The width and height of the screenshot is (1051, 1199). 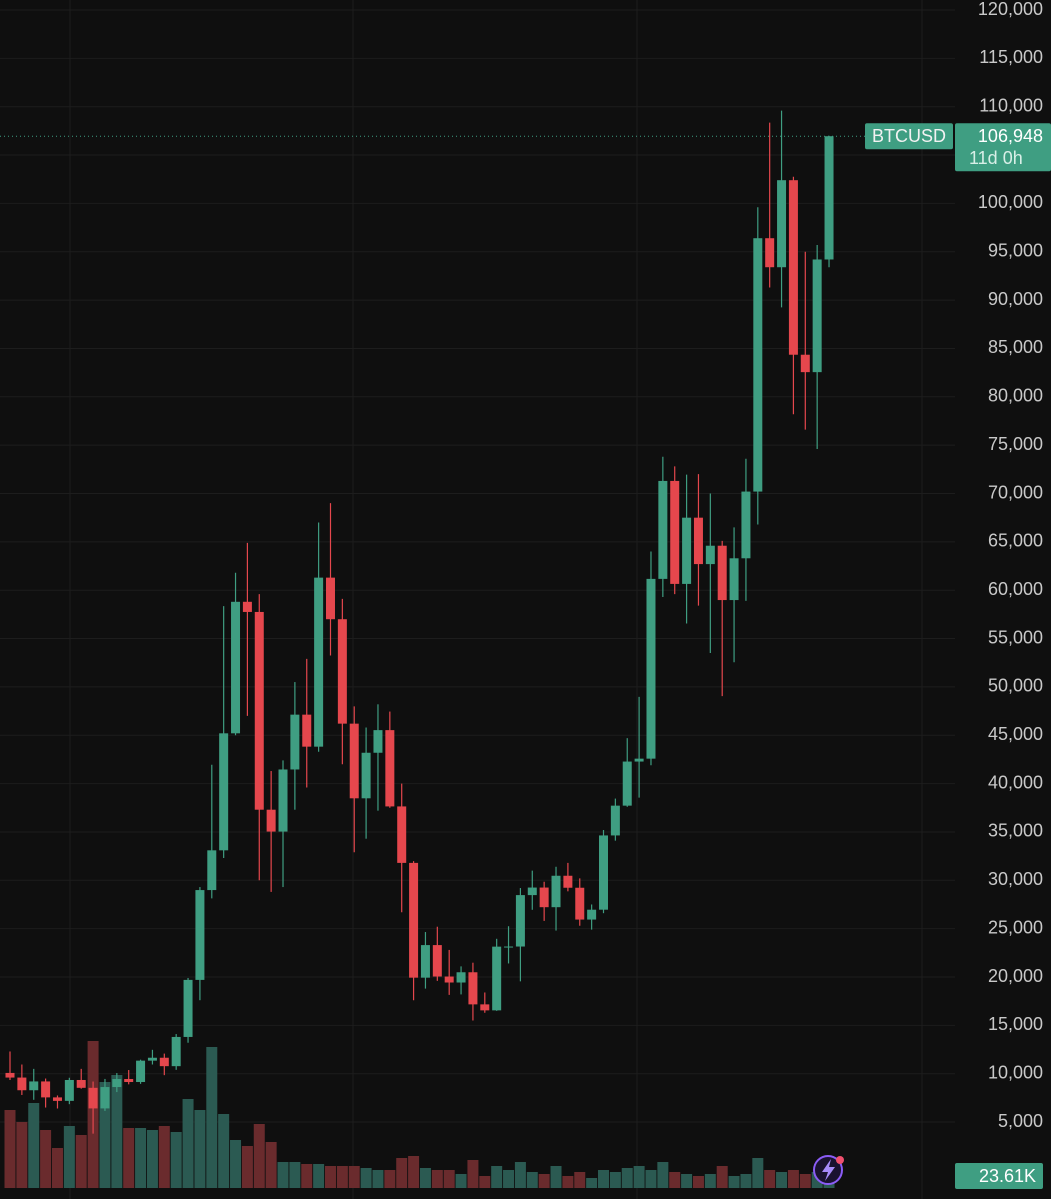 I want to click on y-tick-label: 80,000, so click(x=1015, y=396).